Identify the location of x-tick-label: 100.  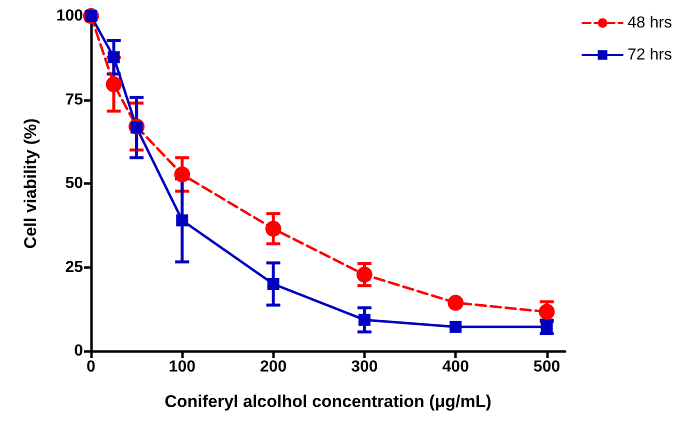
(182, 367).